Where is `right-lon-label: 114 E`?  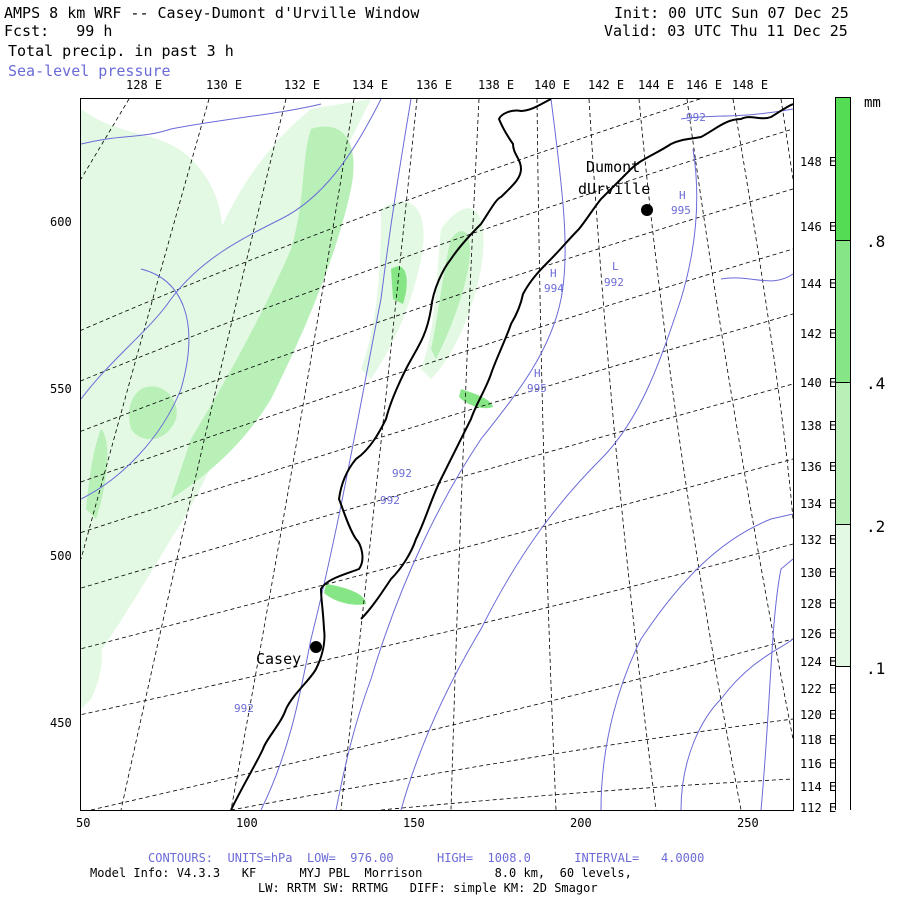
right-lon-label: 114 E is located at coordinates (818, 787).